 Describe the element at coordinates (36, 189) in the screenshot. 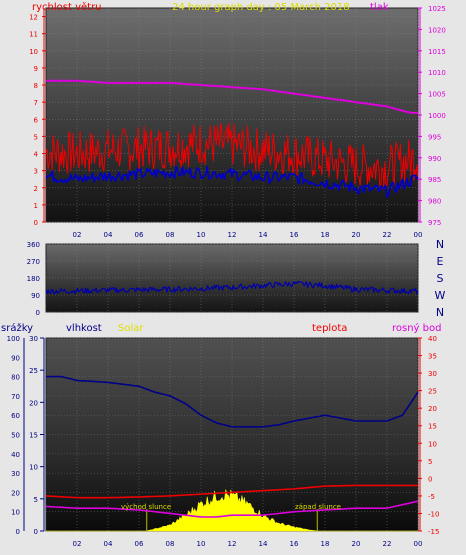

I see `y-tick-label-wind: 2` at that location.